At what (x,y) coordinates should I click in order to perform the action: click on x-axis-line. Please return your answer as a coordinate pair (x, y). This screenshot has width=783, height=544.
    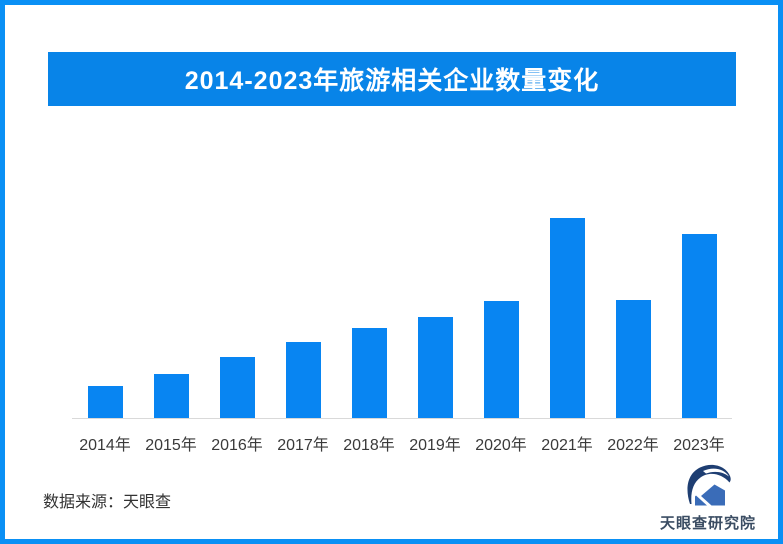
    Looking at the image, I should click on (402, 418).